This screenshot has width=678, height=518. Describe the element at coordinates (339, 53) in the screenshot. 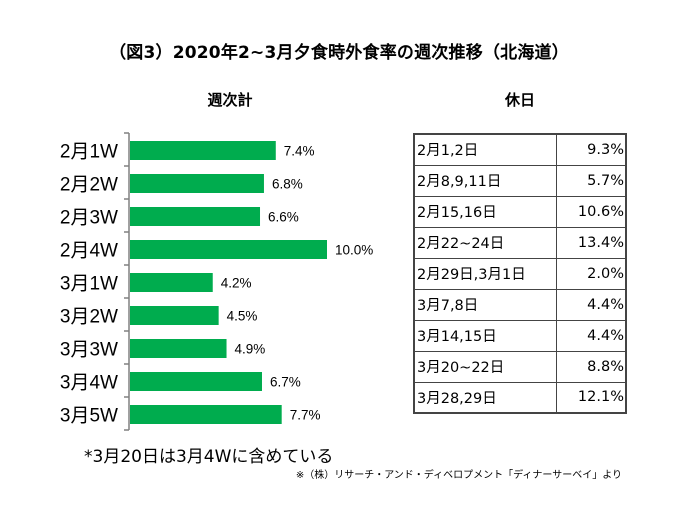

I see `chart-title: （図3）2020年2~3月夕食時外食率の週次推移（北海道）` at that location.